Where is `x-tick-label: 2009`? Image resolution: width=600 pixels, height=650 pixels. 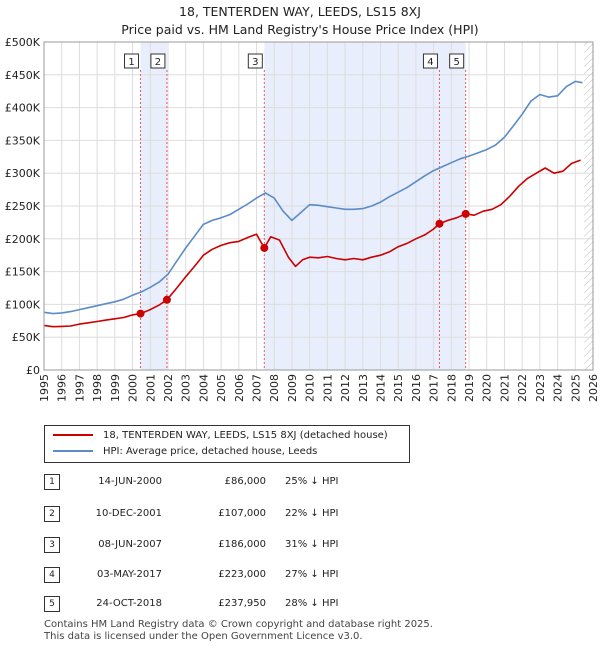 x-tick-label: 2009 is located at coordinates (292, 388).